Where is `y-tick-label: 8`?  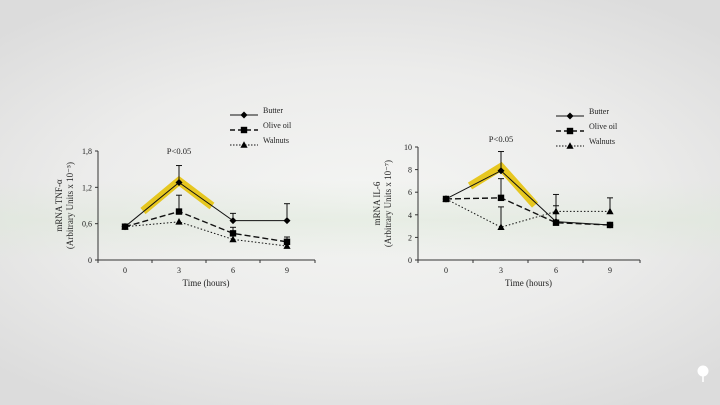 y-tick-label: 8 is located at coordinates (410, 170).